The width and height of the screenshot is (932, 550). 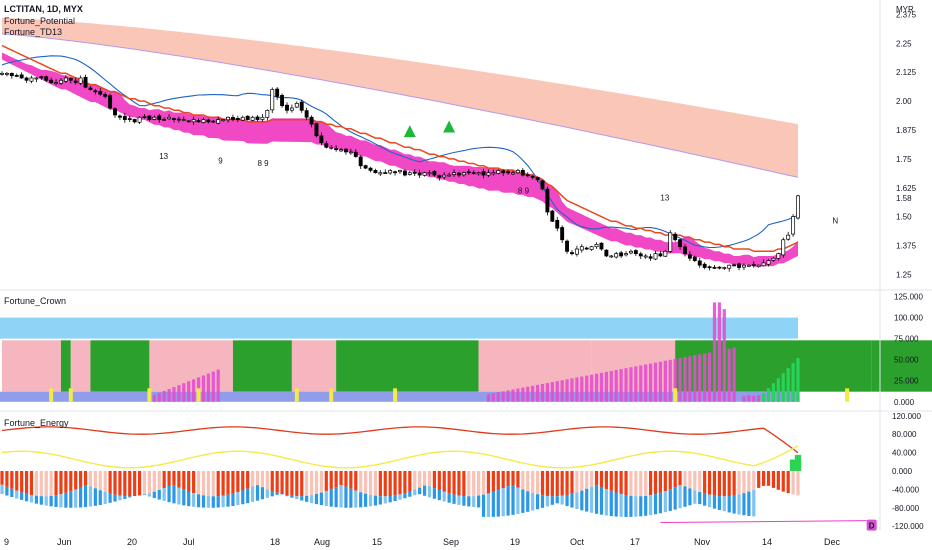 I want to click on price-axis-tick: 1.58, so click(x=904, y=198).